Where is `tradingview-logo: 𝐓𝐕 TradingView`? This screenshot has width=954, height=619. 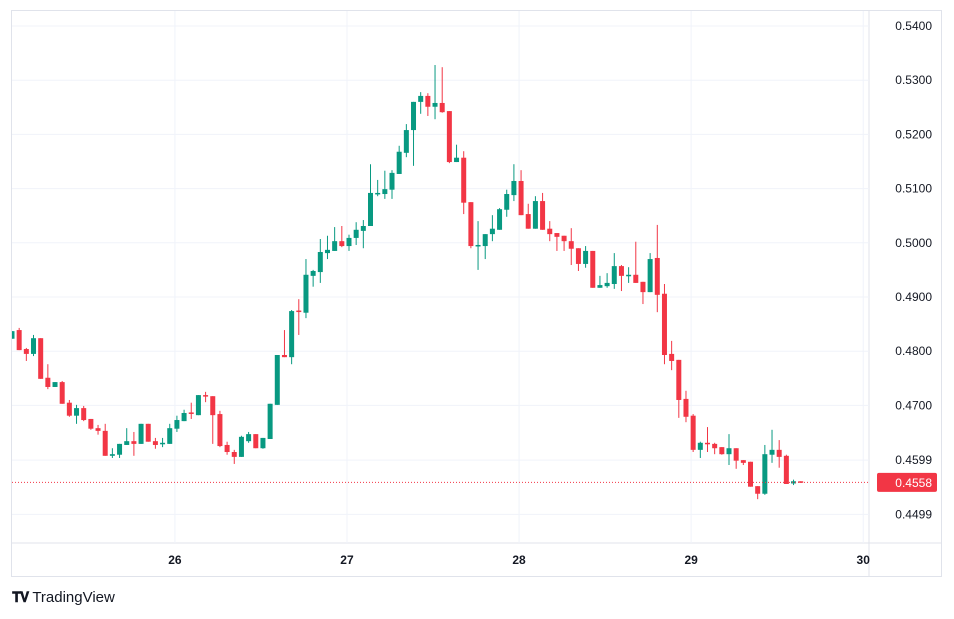 tradingview-logo: 𝐓𝐕 TradingView is located at coordinates (63, 597).